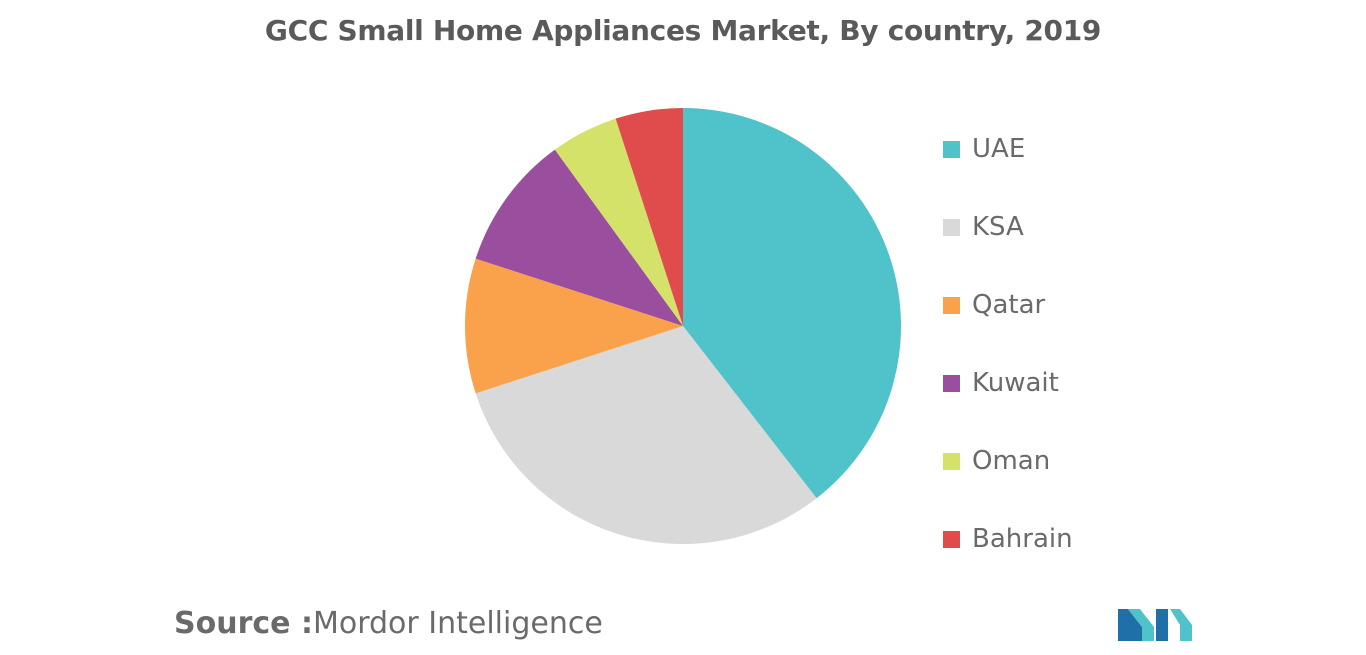 The height and width of the screenshot is (655, 1366). Describe the element at coordinates (1130, 625) in the screenshot. I see `logo-left-bar` at that location.